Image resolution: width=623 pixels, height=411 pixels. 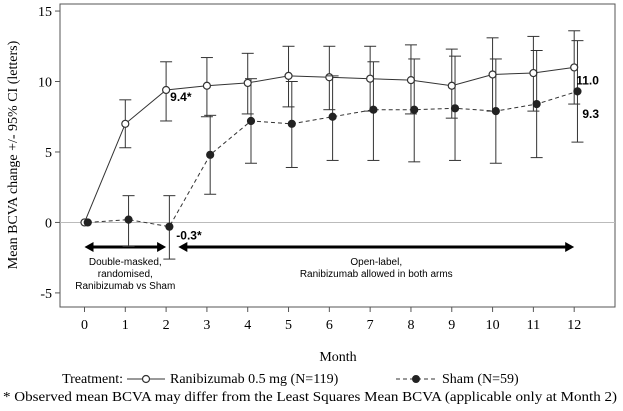 I want to click on period-caption-line: Ranibizumab vs Sham, so click(x=125, y=286).